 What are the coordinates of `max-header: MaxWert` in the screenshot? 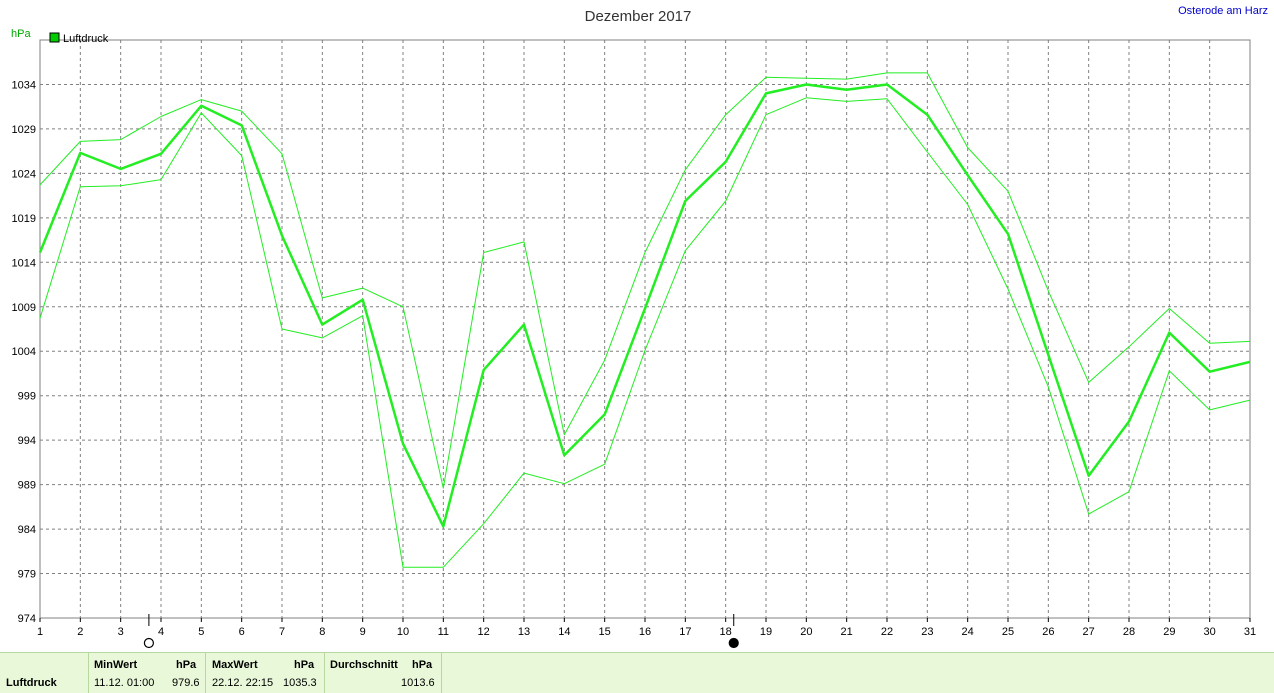 It's located at (235, 665).